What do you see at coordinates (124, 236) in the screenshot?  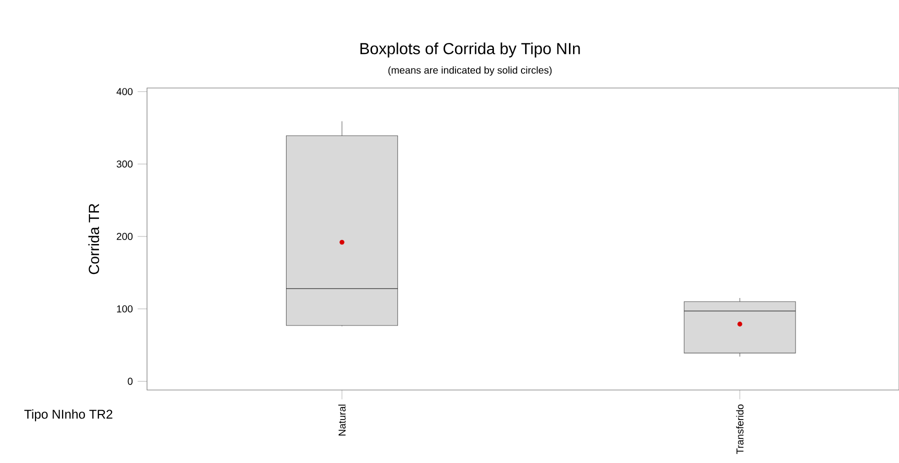 I see `y-tick-label: 200` at bounding box center [124, 236].